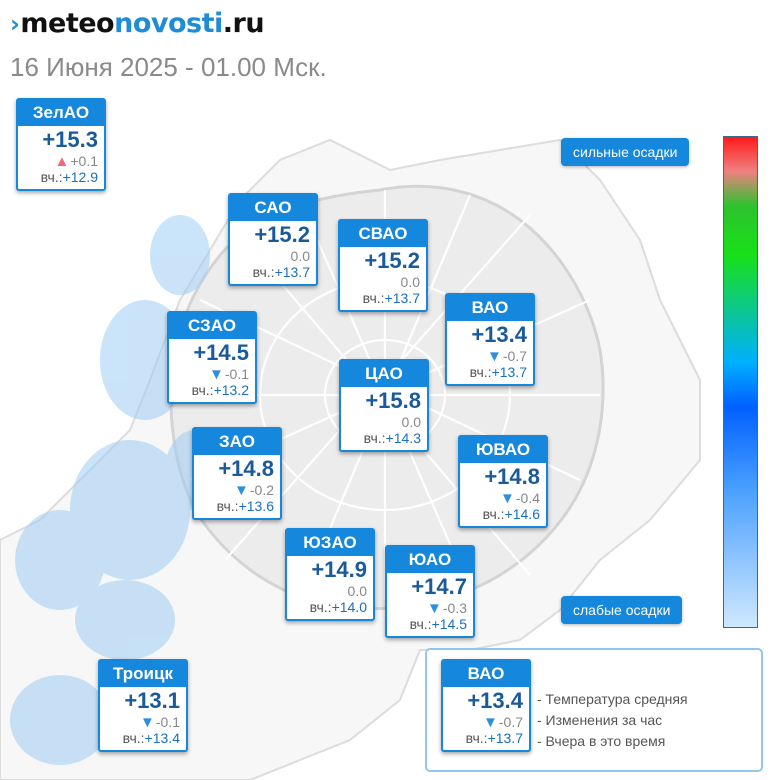  I want to click on legend-sample-card: ВАО +13.4 ▼-0.7 вч.:+13.7, so click(486, 705).